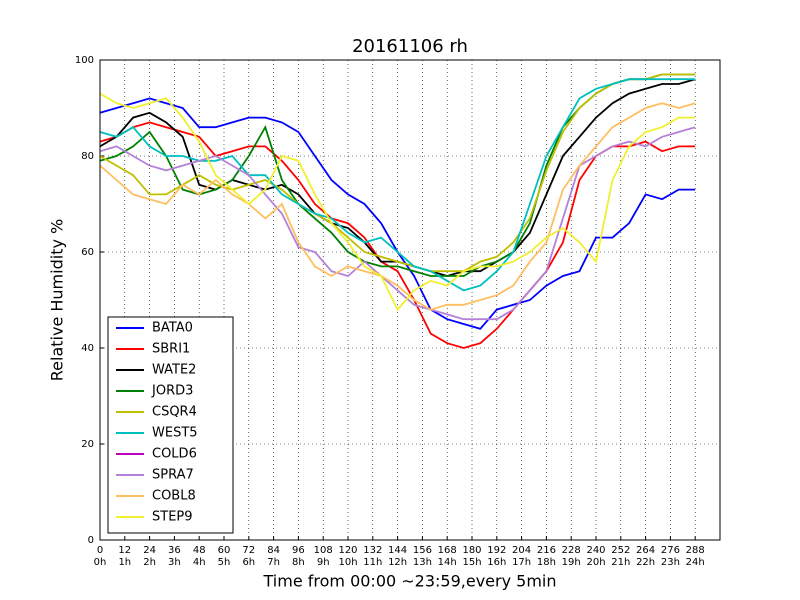 The image size is (800, 600). Describe the element at coordinates (84, 60) in the screenshot. I see `y-tick-label: 100` at that location.